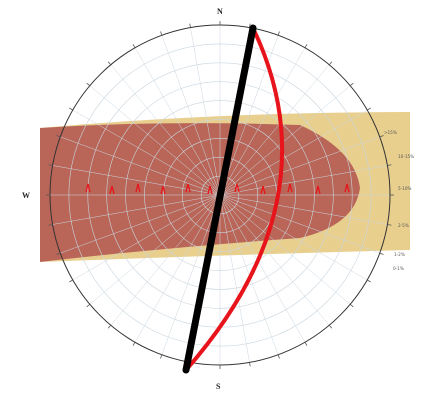 The width and height of the screenshot is (441, 396). Describe the element at coordinates (220, 11) in the screenshot. I see `north-label: N` at that location.